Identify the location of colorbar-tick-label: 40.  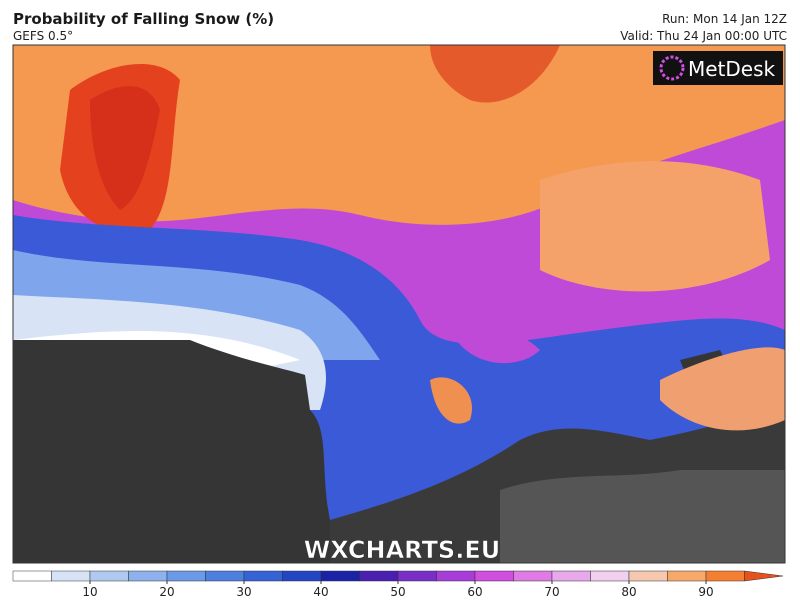
(320, 592).